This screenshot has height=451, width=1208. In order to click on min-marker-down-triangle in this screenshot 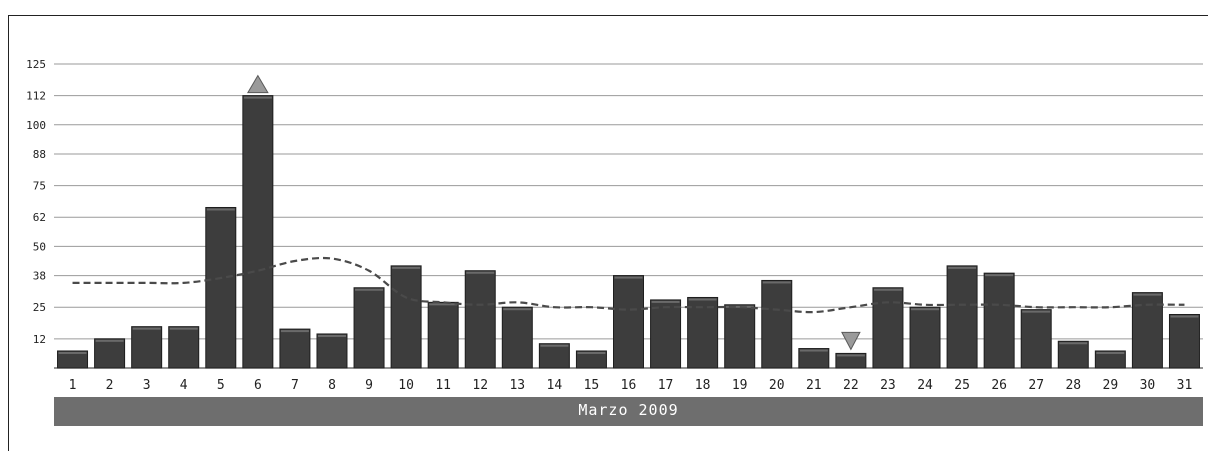, I will do `click(851, 341)`.